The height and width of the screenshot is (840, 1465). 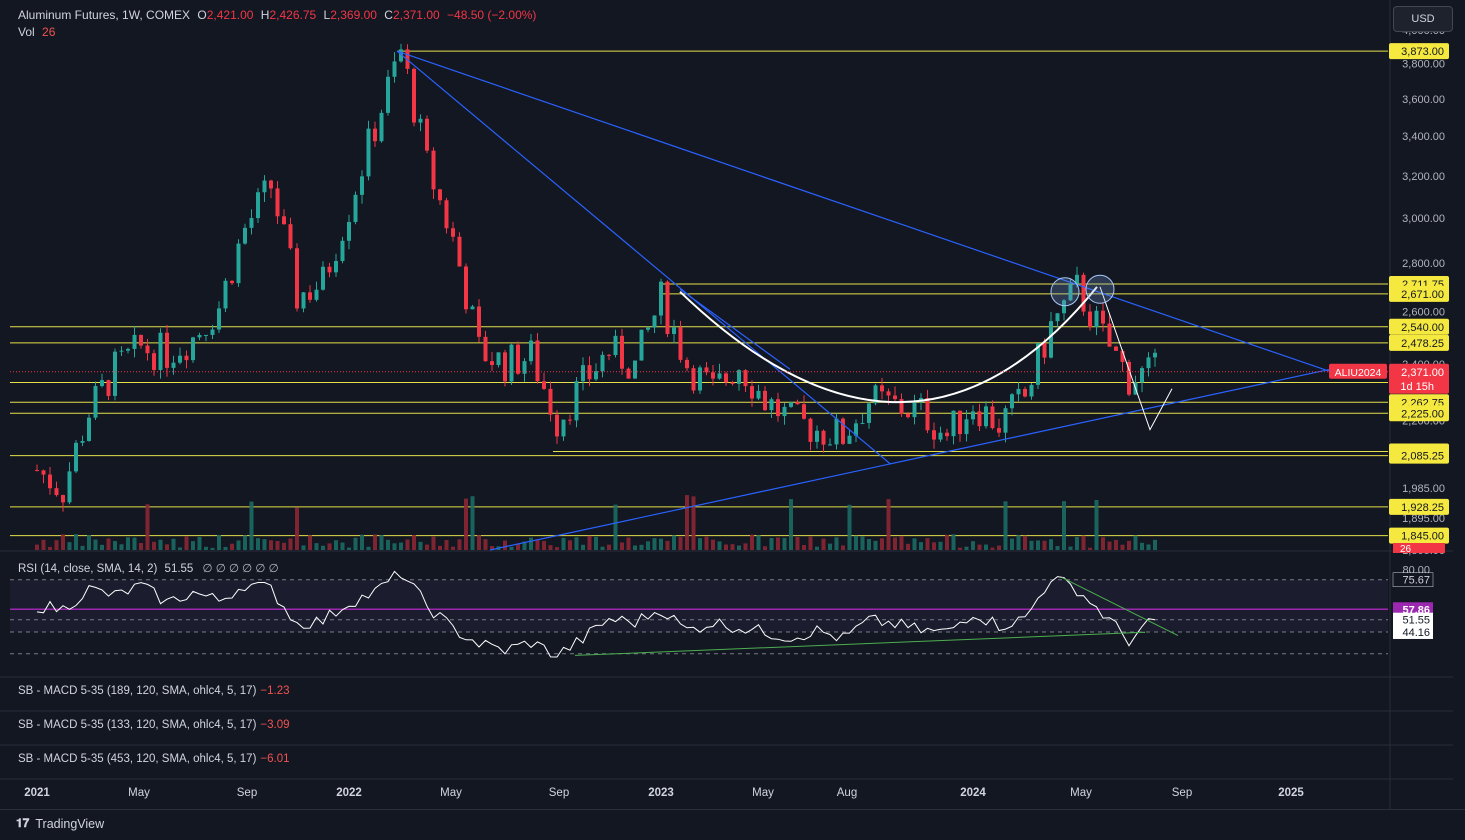 What do you see at coordinates (275, 725) in the screenshot?
I see `macd-value-2: −3.09` at bounding box center [275, 725].